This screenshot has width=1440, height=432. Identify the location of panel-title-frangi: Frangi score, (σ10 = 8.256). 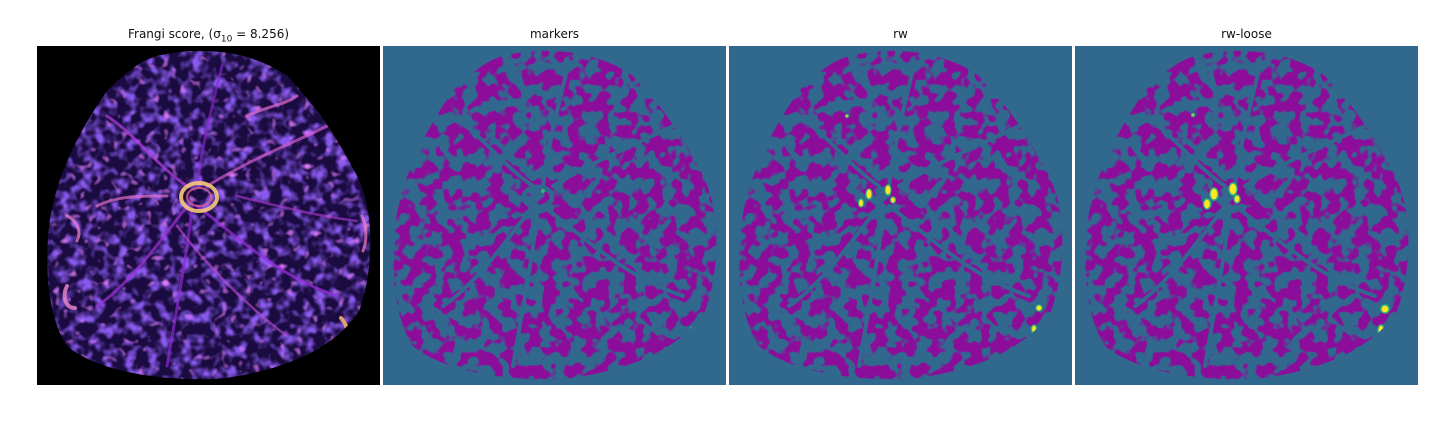
(208, 36).